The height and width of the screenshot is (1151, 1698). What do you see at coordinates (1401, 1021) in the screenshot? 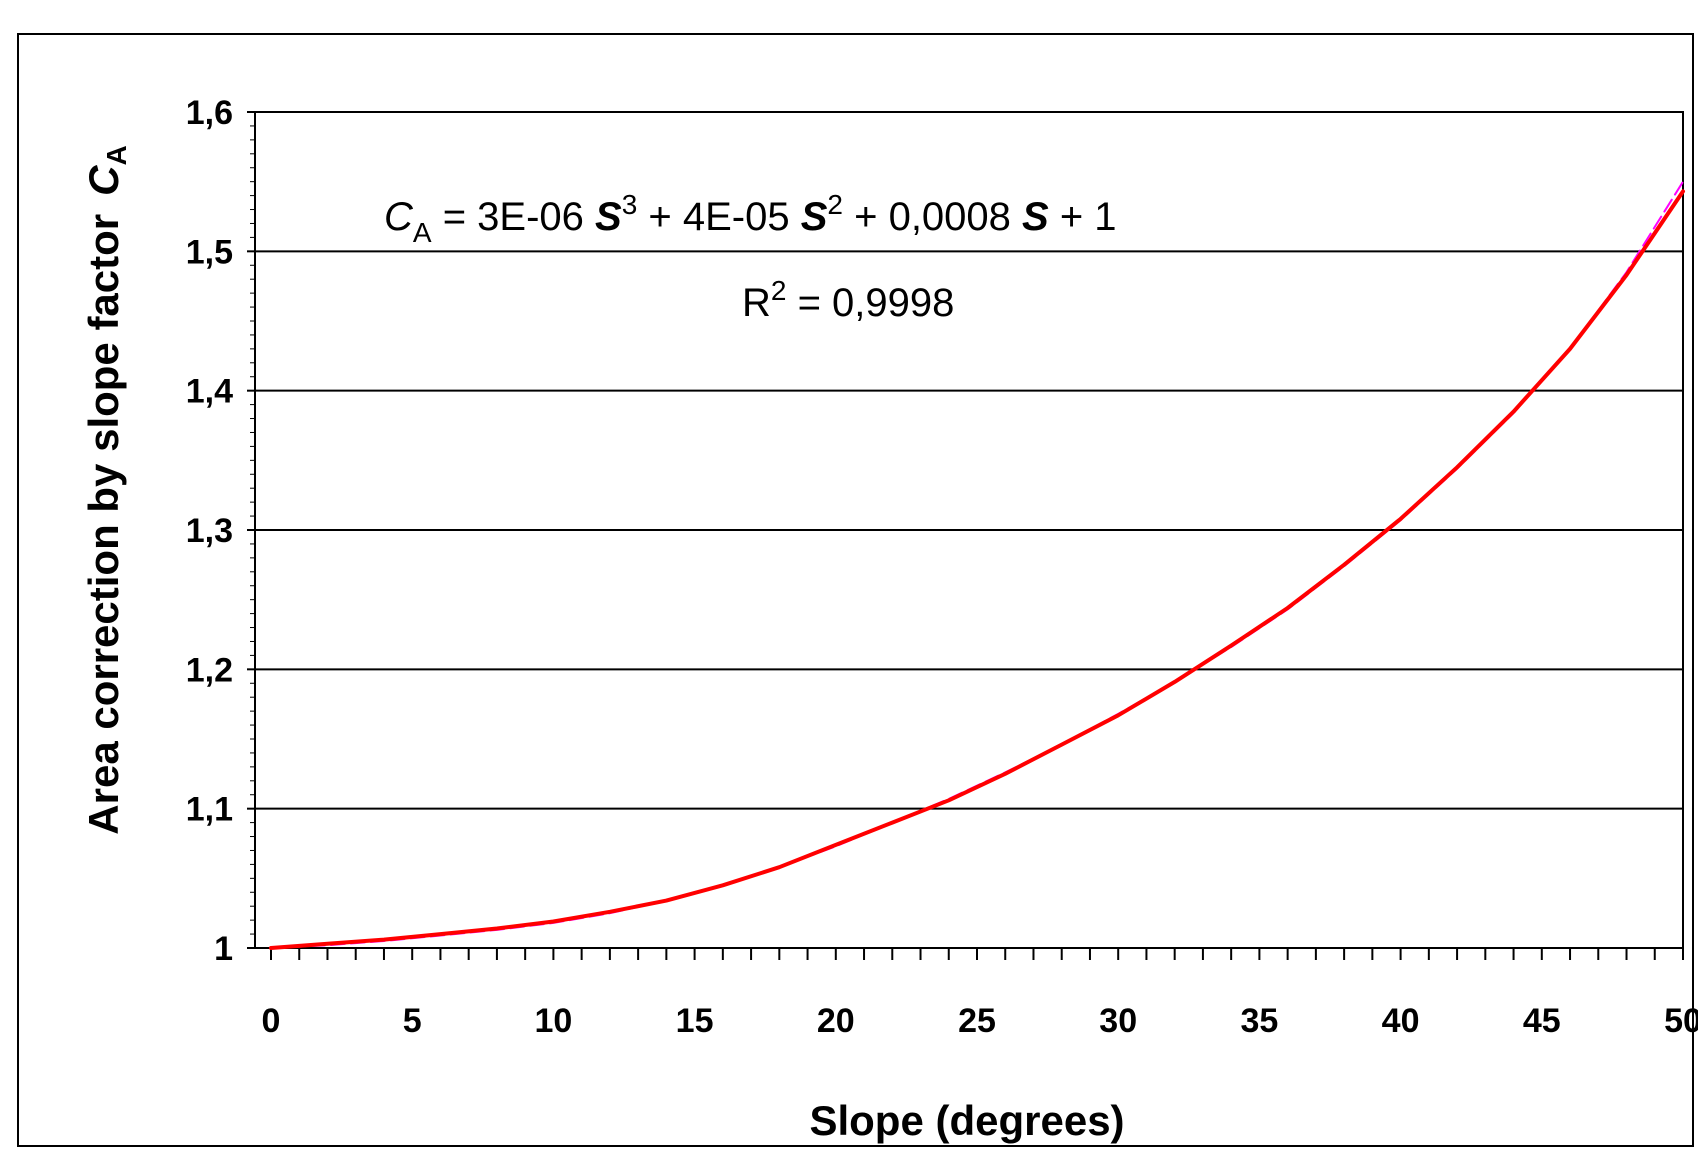
I see `x-tick-label: 40` at bounding box center [1401, 1021].